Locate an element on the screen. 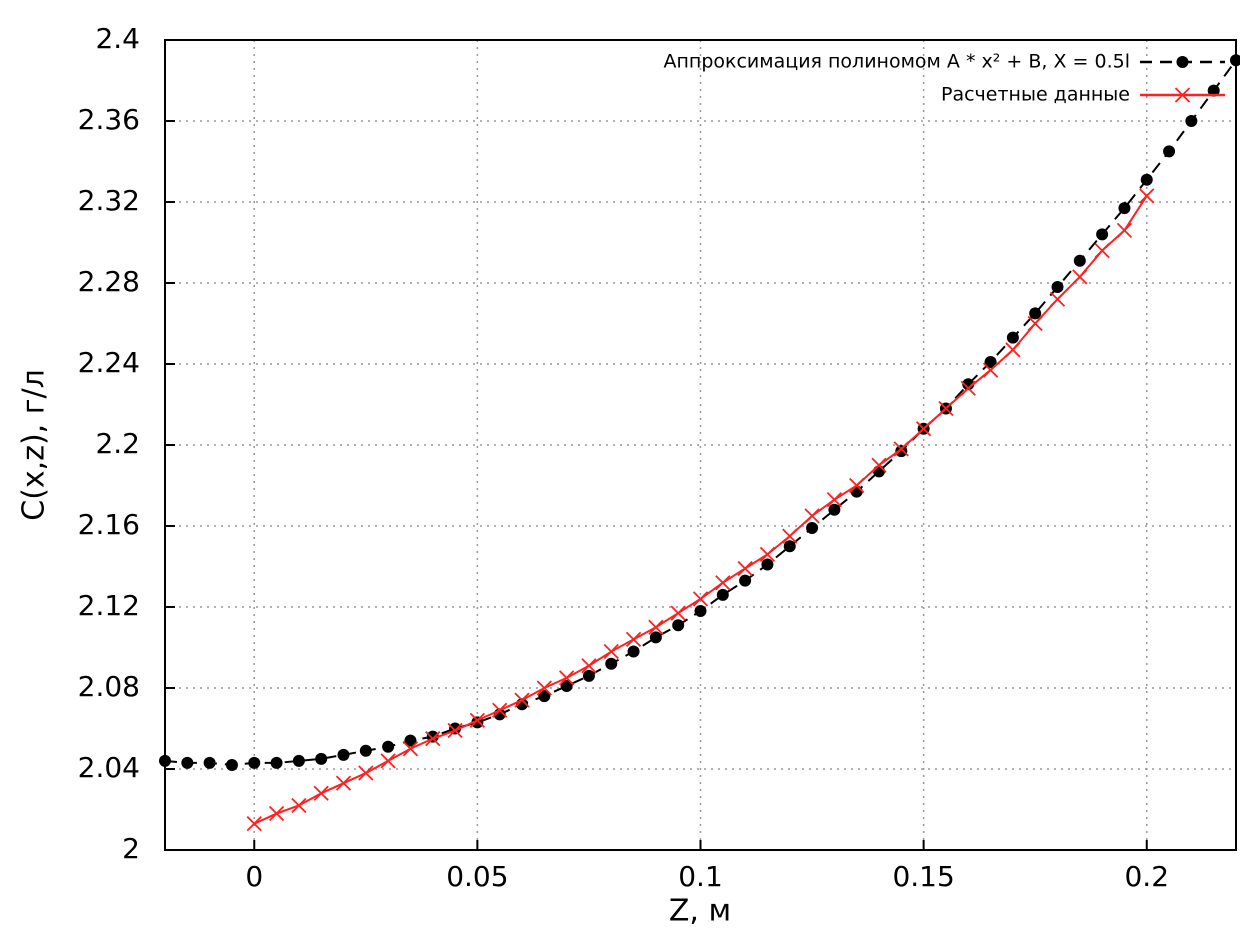 The height and width of the screenshot is (933, 1240). legend-marker is located at coordinates (1182, 62).